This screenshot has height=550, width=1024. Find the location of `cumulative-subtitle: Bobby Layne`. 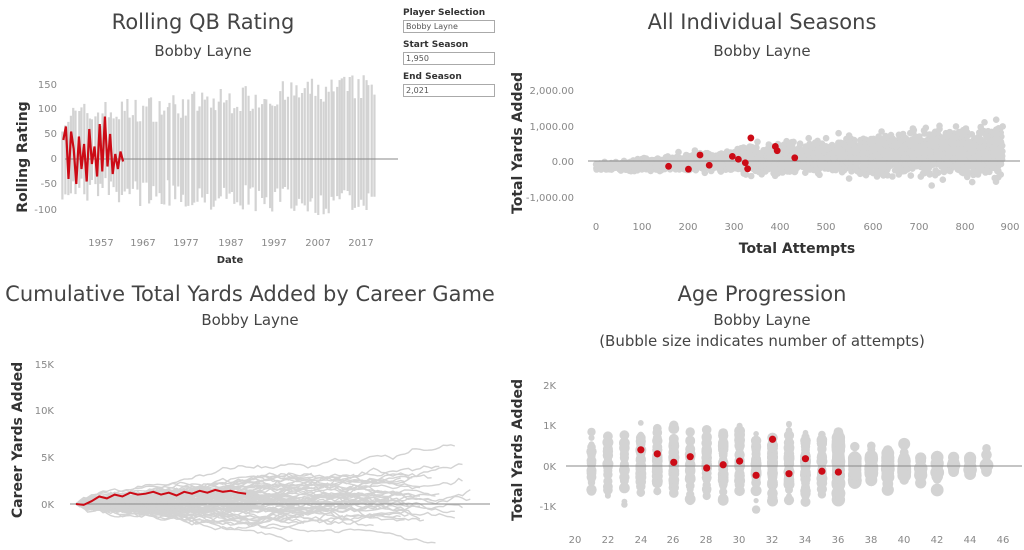

cumulative-subtitle: Bobby Layne is located at coordinates (250, 320).